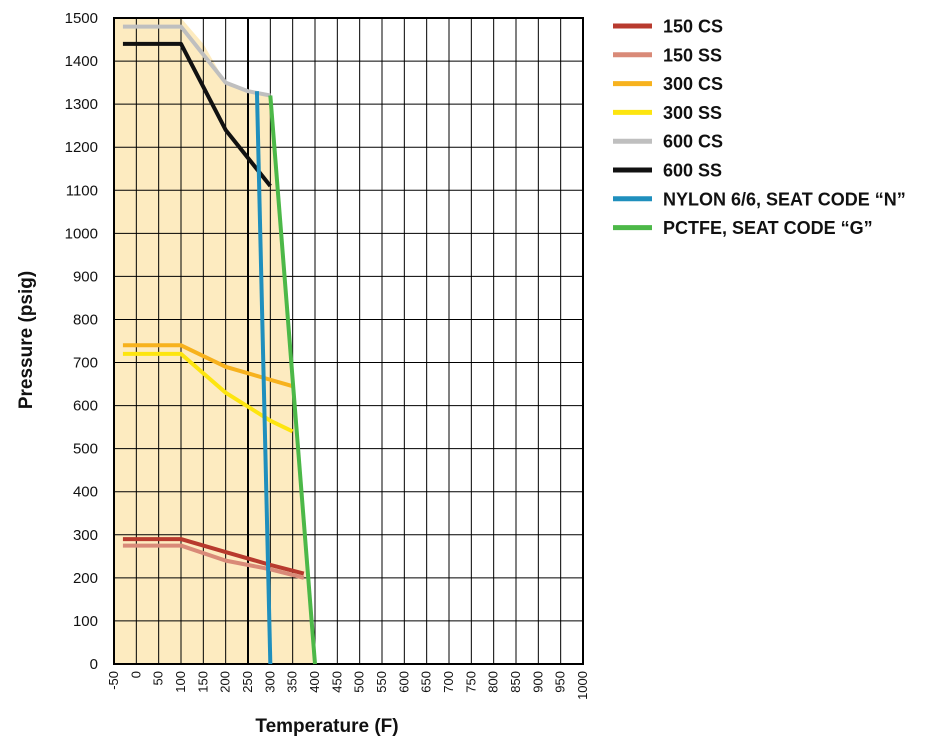 This screenshot has height=739, width=942. Describe the element at coordinates (113, 680) in the screenshot. I see `x-tick-label: -50` at that location.